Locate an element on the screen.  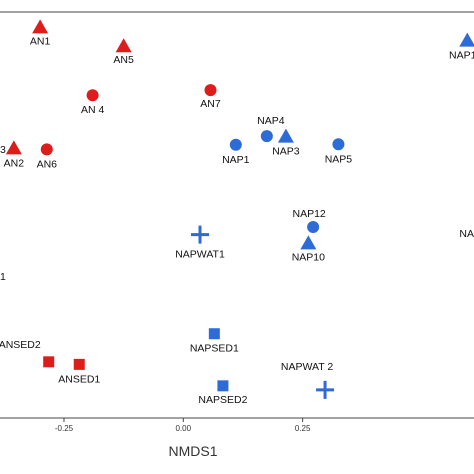
x-axis-ticks: -0.25 0.00 0.25 is located at coordinates (183, 425).